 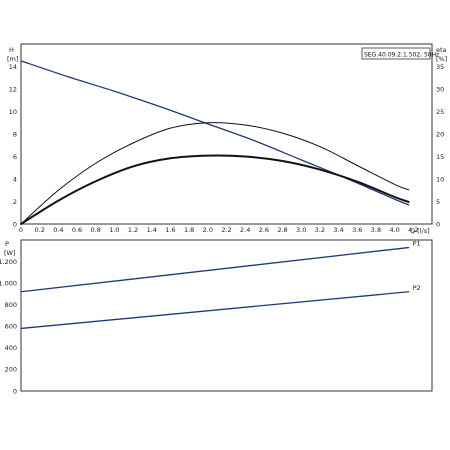 What do you see at coordinates (245, 230) in the screenshot?
I see `top-x-tick-label: 2.4` at bounding box center [245, 230].